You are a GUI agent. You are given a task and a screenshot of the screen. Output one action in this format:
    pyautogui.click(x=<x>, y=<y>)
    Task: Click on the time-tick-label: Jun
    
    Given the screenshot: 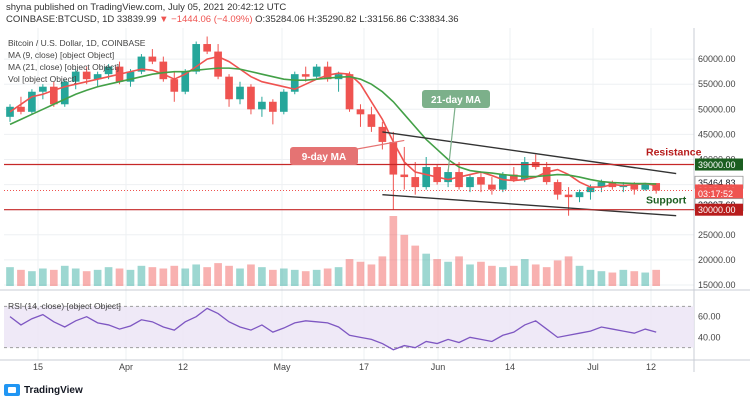 What is the action you would take?
    pyautogui.click(x=438, y=367)
    